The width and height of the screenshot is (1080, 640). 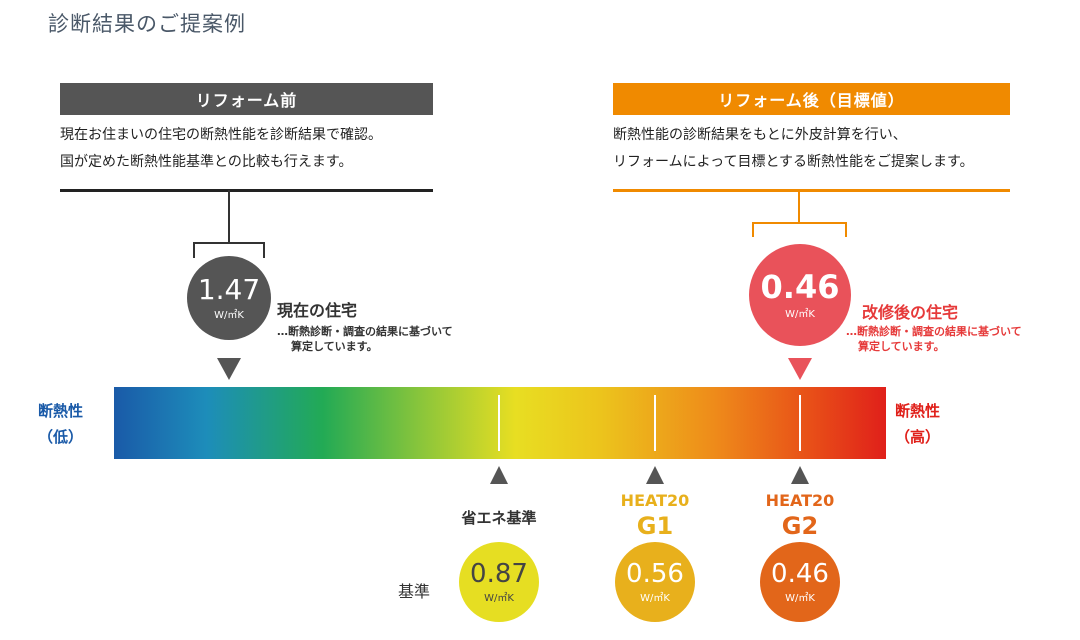 What do you see at coordinates (499, 518) in the screenshot?
I see `standard-name: 省エネ基準` at bounding box center [499, 518].